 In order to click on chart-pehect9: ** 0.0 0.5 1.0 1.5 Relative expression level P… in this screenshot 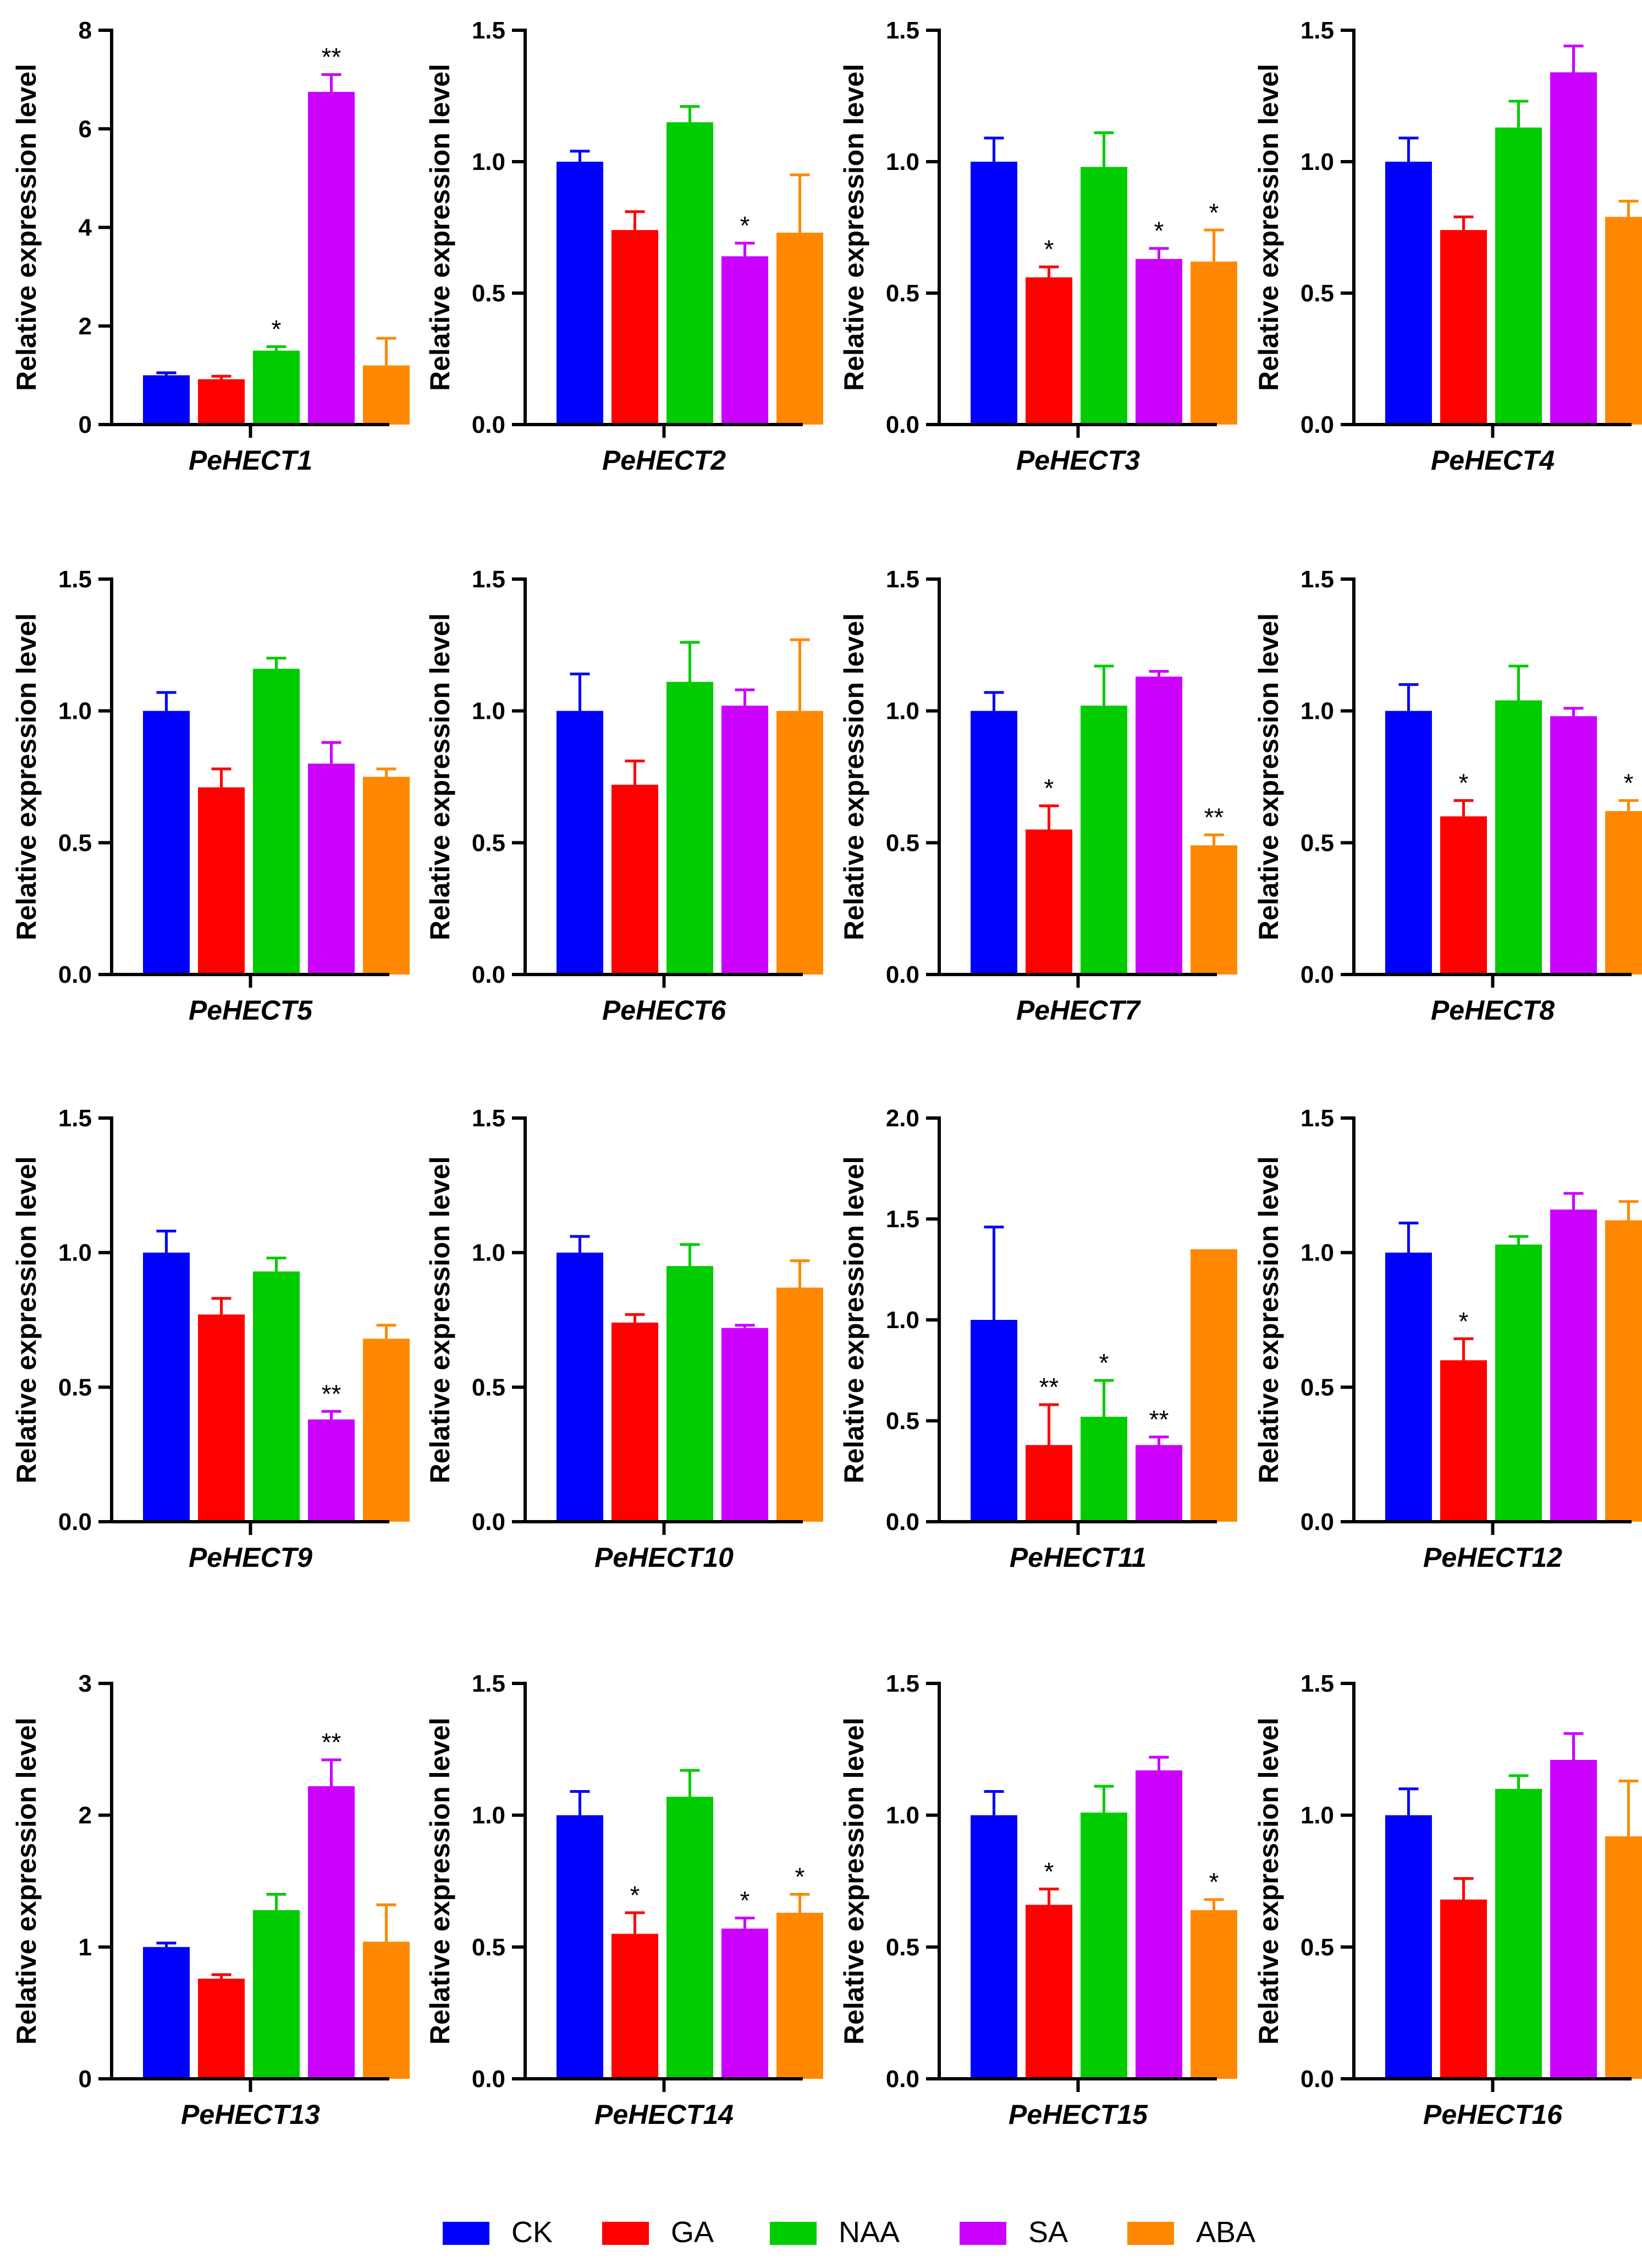, I will do `click(210, 1339)`.